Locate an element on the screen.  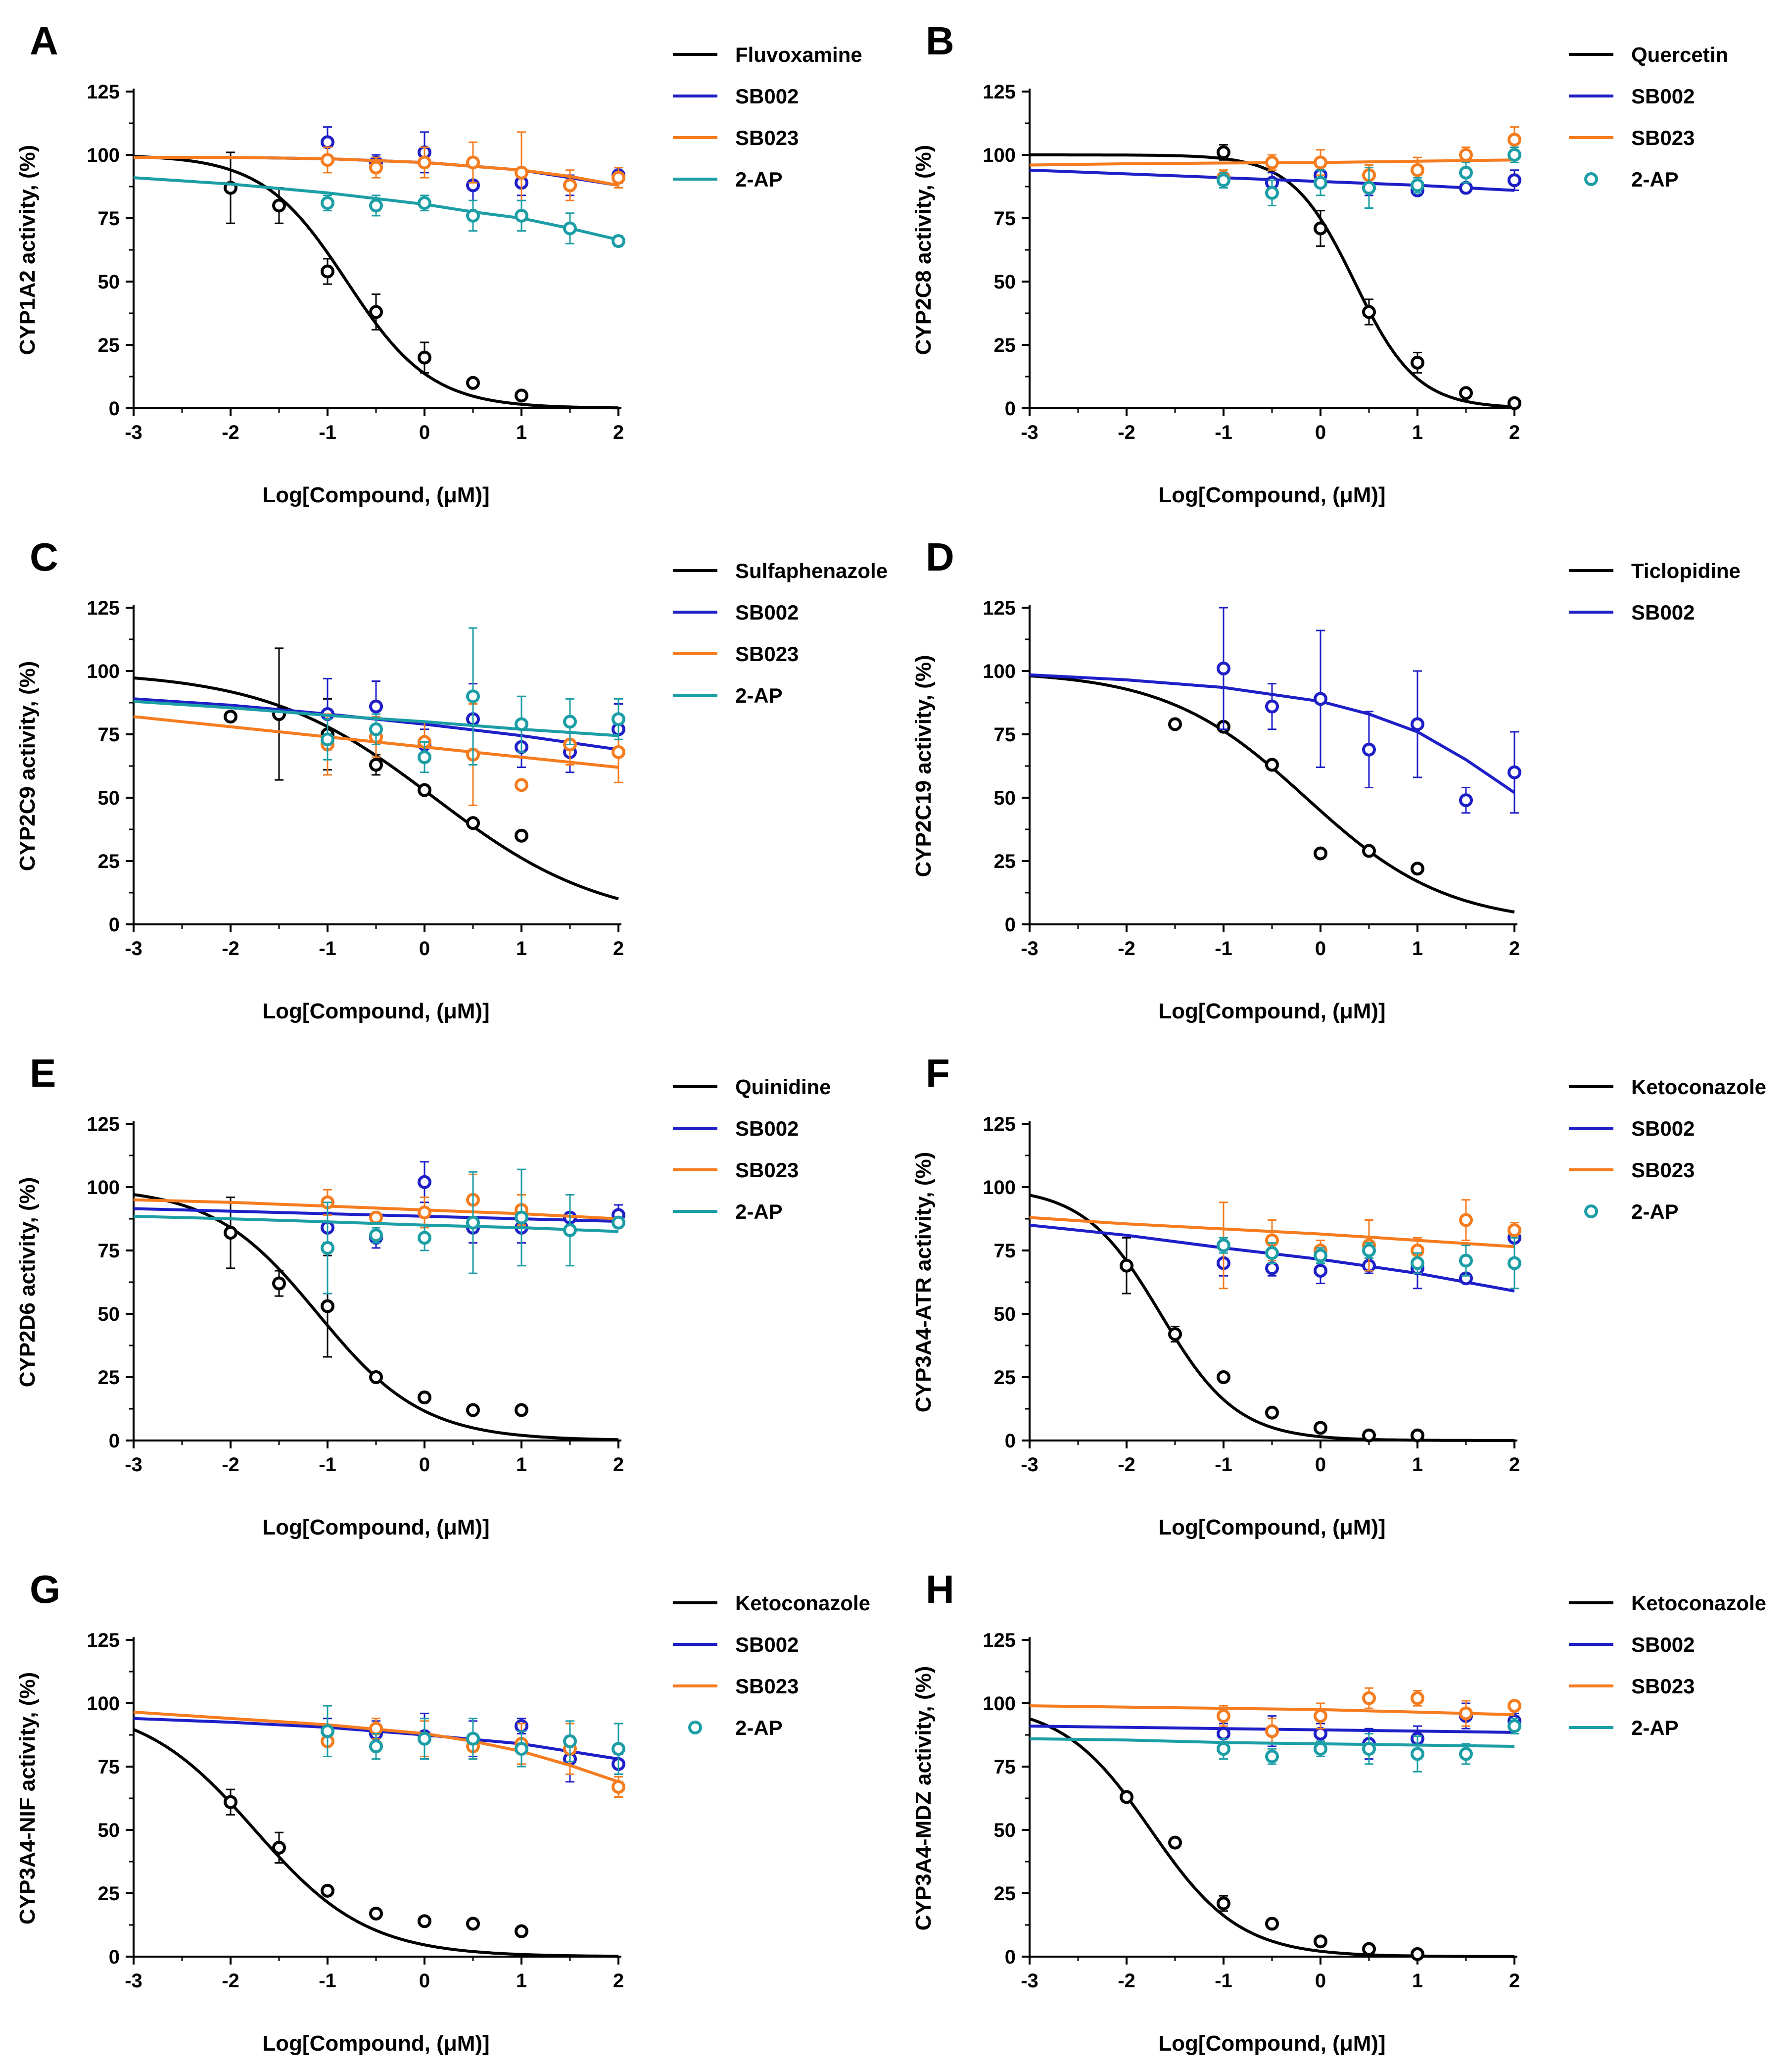
series-fluvoxamine is located at coordinates (376, 280).